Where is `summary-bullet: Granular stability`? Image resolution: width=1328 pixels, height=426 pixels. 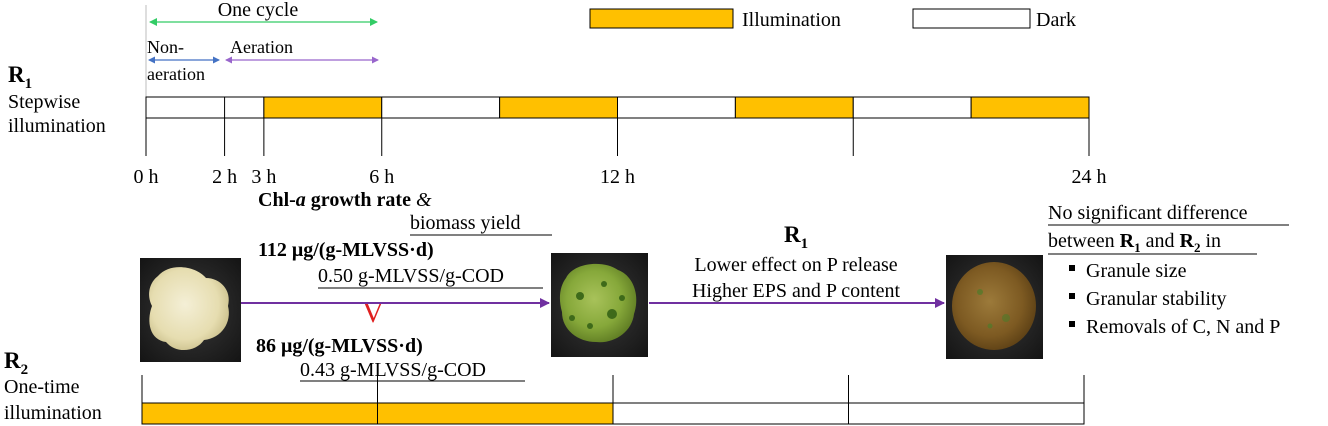 summary-bullet: Granular stability is located at coordinates (1156, 299).